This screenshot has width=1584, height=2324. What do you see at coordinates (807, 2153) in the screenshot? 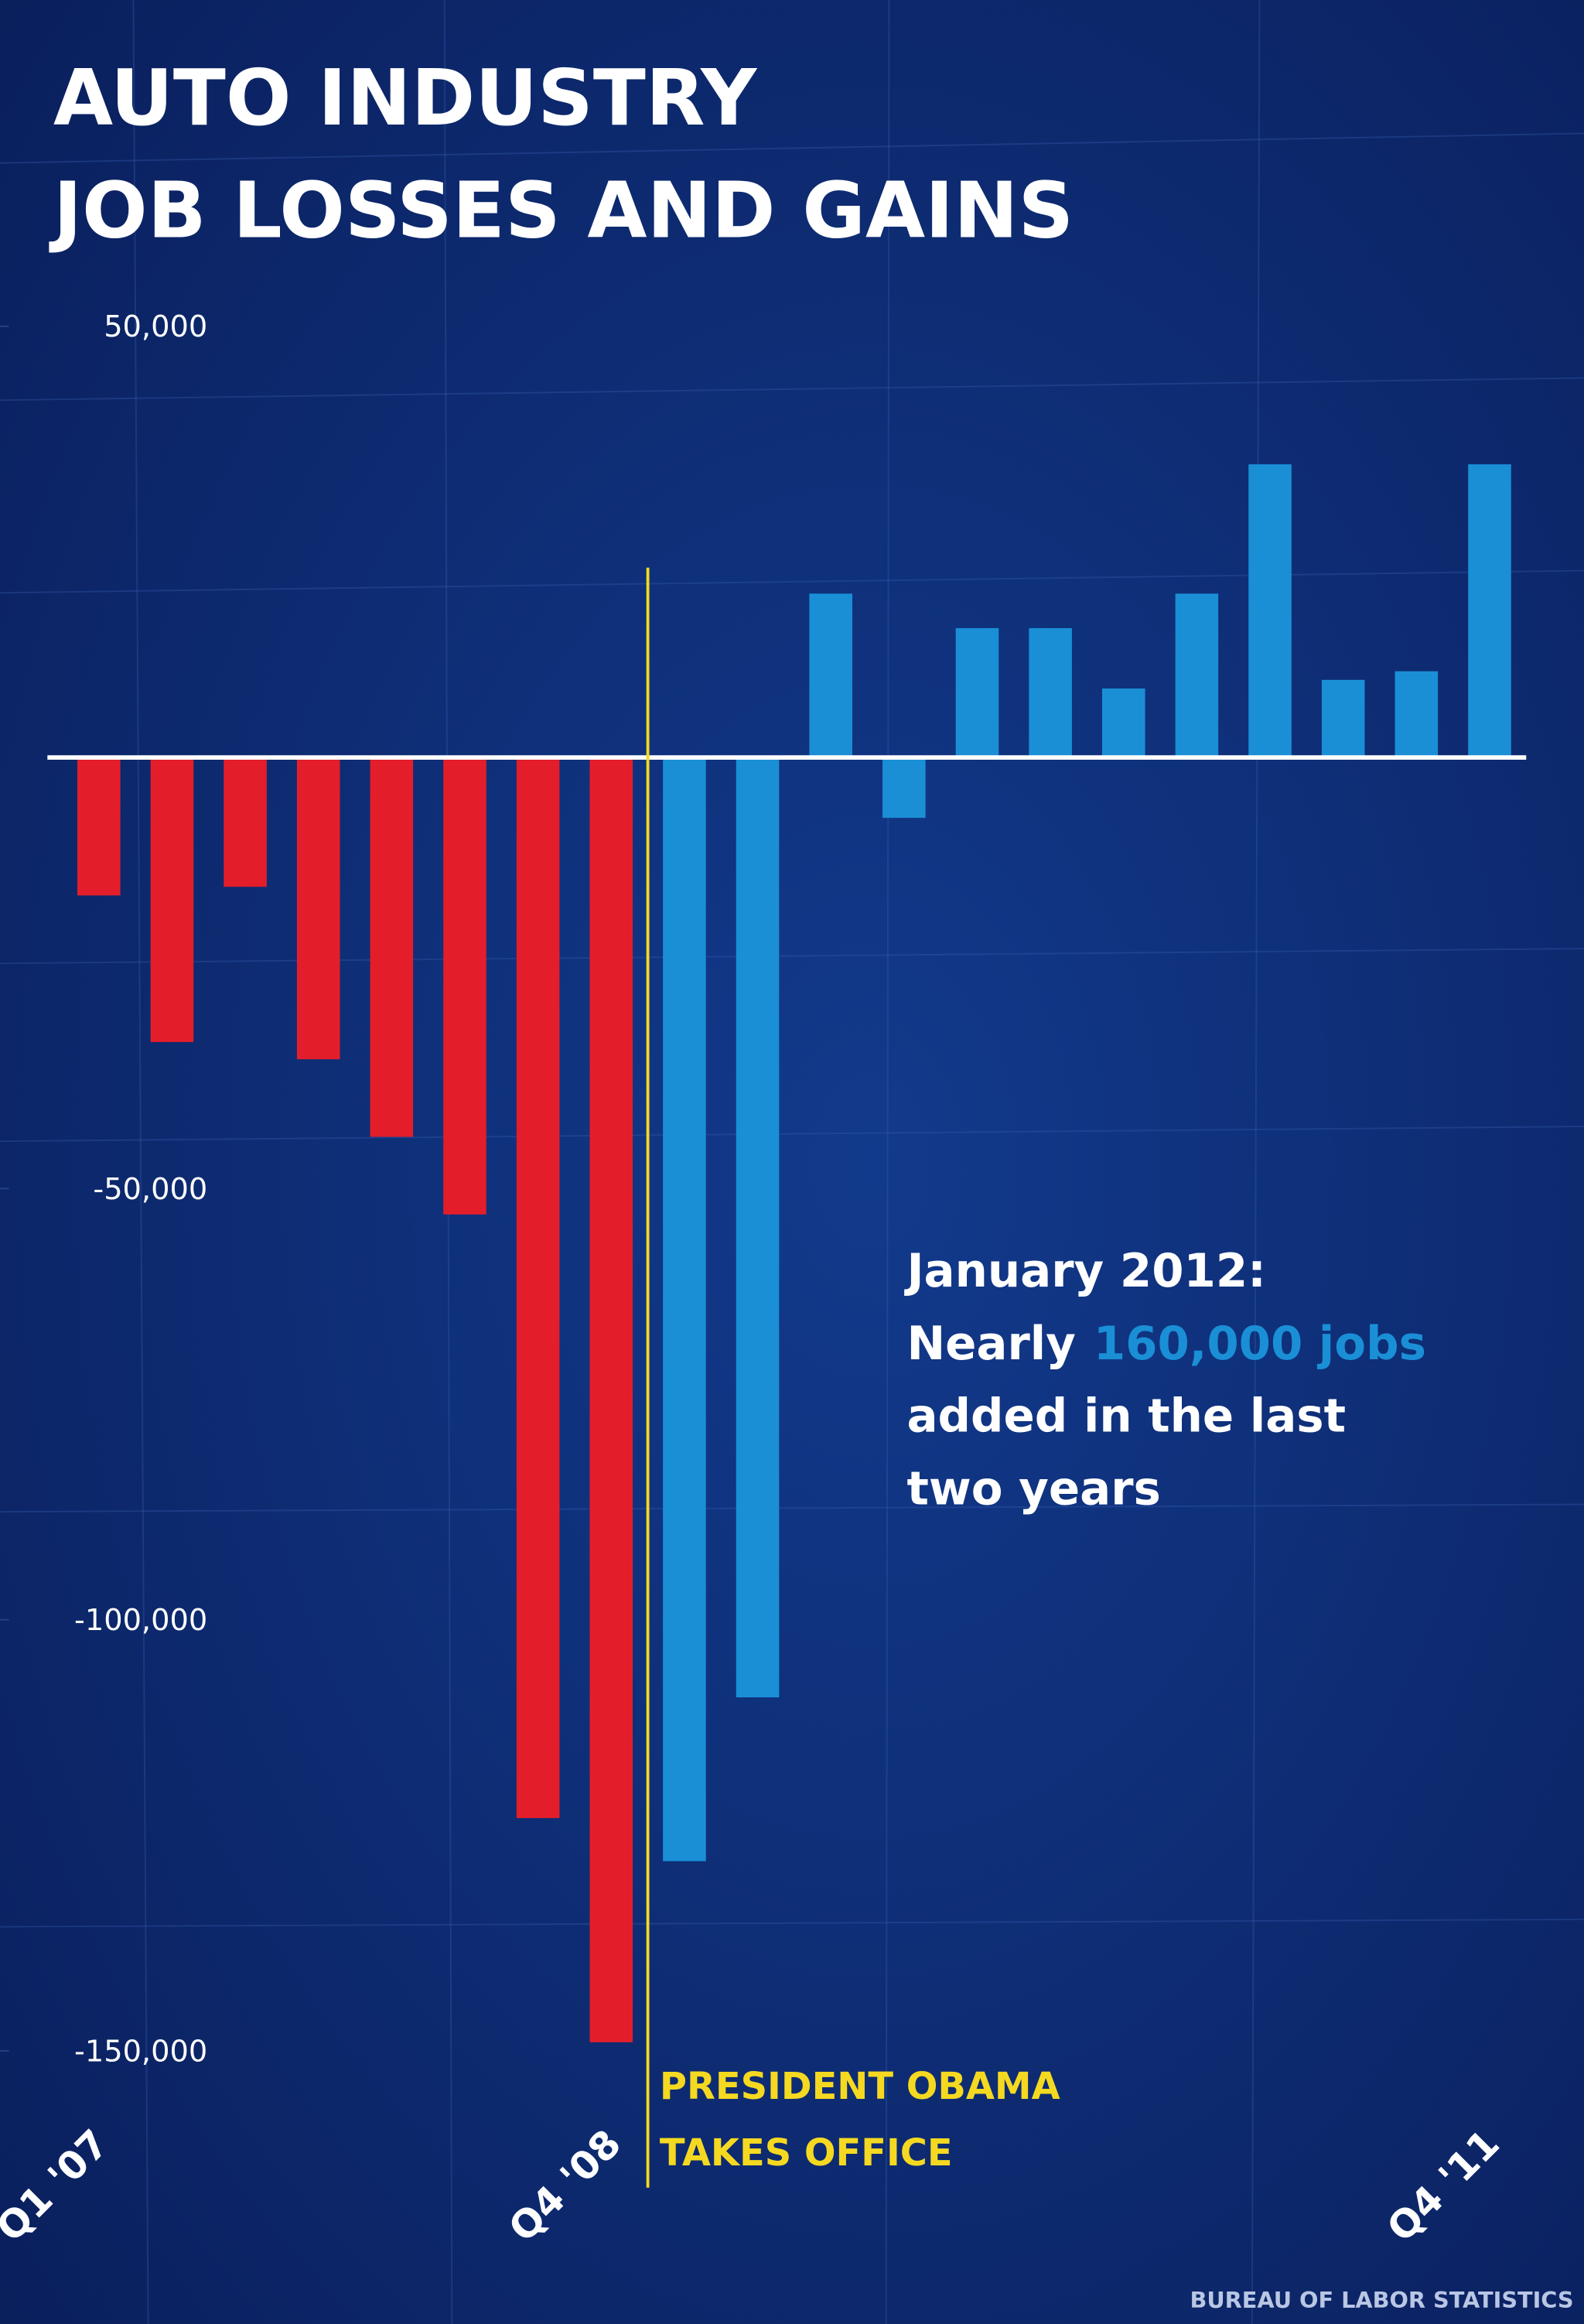
I see `event-label: TAKES OFFICE` at bounding box center [807, 2153].